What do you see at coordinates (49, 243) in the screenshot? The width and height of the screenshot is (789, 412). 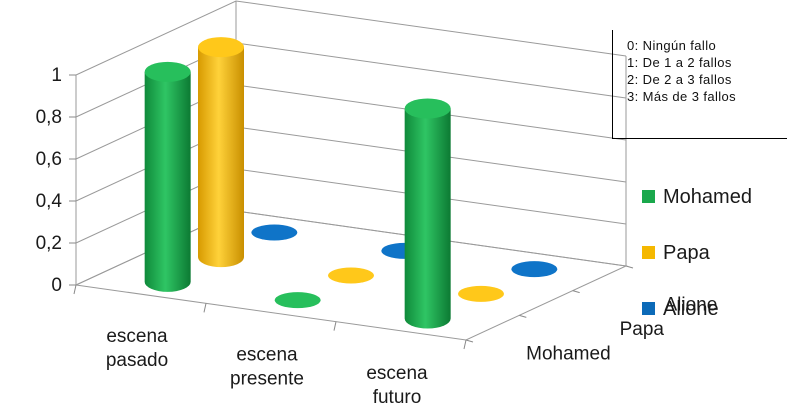 I see `y-tick-label: 0,2` at bounding box center [49, 243].